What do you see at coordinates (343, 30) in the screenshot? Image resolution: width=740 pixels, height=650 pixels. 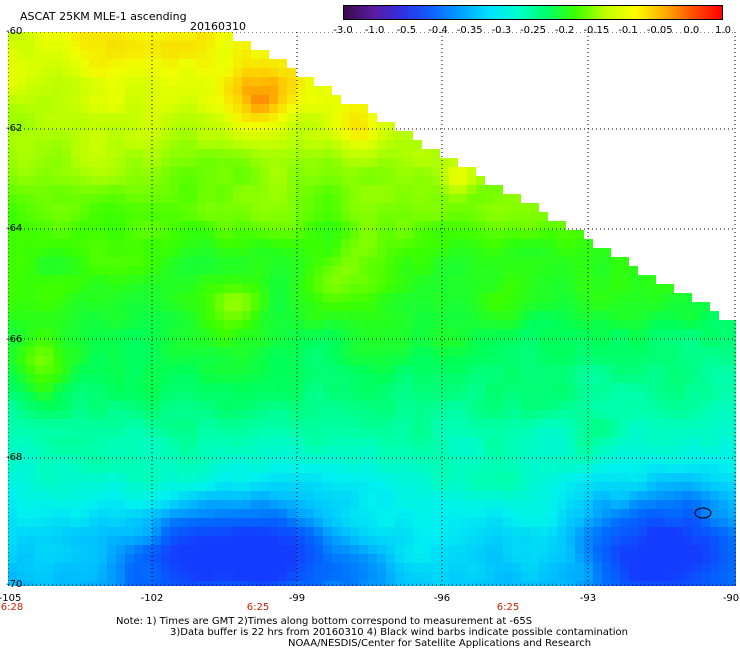 I see `colorbar-tick-label: -3.0` at bounding box center [343, 30].